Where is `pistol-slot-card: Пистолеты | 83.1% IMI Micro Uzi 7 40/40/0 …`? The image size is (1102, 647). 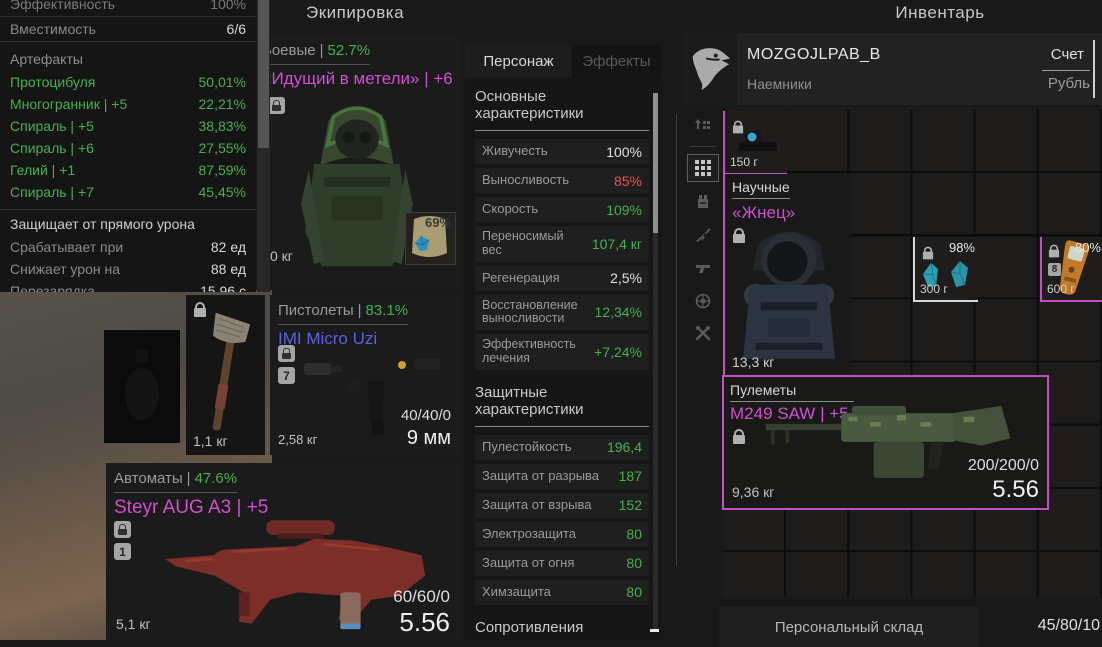
pistol-slot-card: Пистолеты | 83.1% IMI Micro Uzi 7 40/40/0 … is located at coordinates (365, 375).